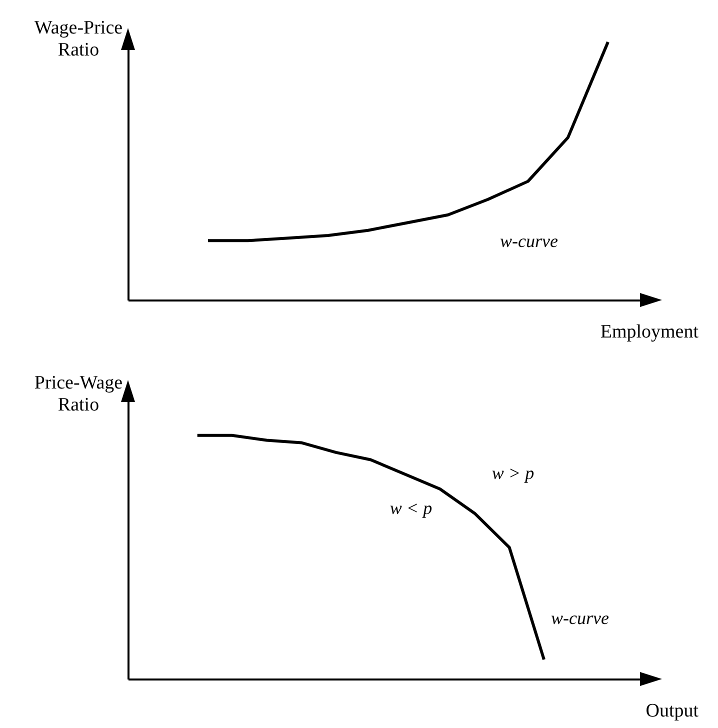 The width and height of the screenshot is (718, 728). I want to click on annotation: w < p, so click(411, 508).